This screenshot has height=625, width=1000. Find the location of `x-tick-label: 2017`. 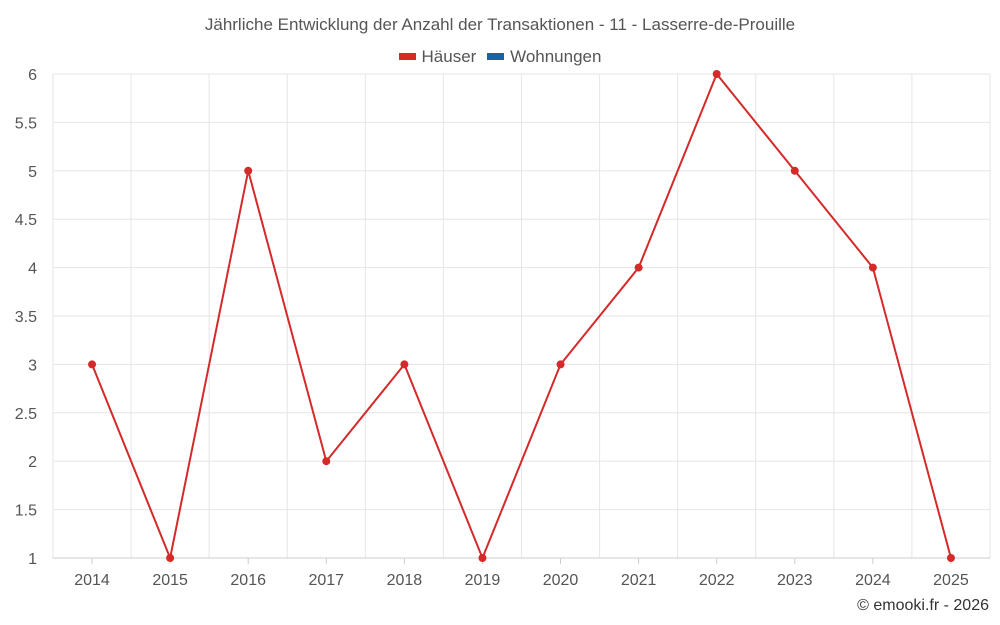

x-tick-label: 2017 is located at coordinates (326, 580).